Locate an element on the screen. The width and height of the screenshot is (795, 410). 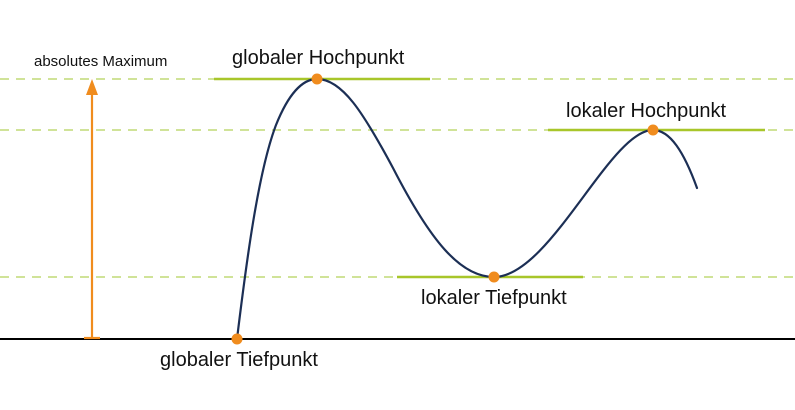
label-global-maximum: globaler Hochpunkt is located at coordinates (318, 58).